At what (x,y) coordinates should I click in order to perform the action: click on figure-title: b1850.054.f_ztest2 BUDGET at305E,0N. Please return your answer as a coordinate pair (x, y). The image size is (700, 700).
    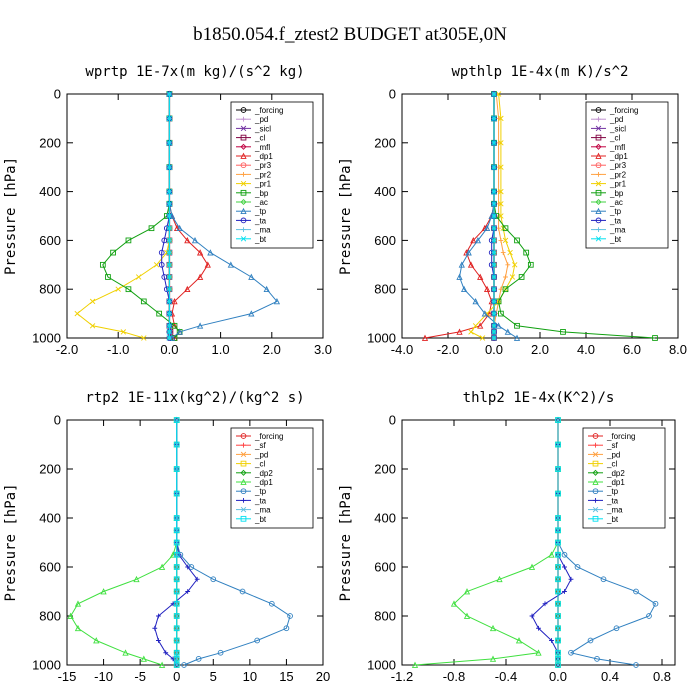
    Looking at the image, I should click on (350, 34).